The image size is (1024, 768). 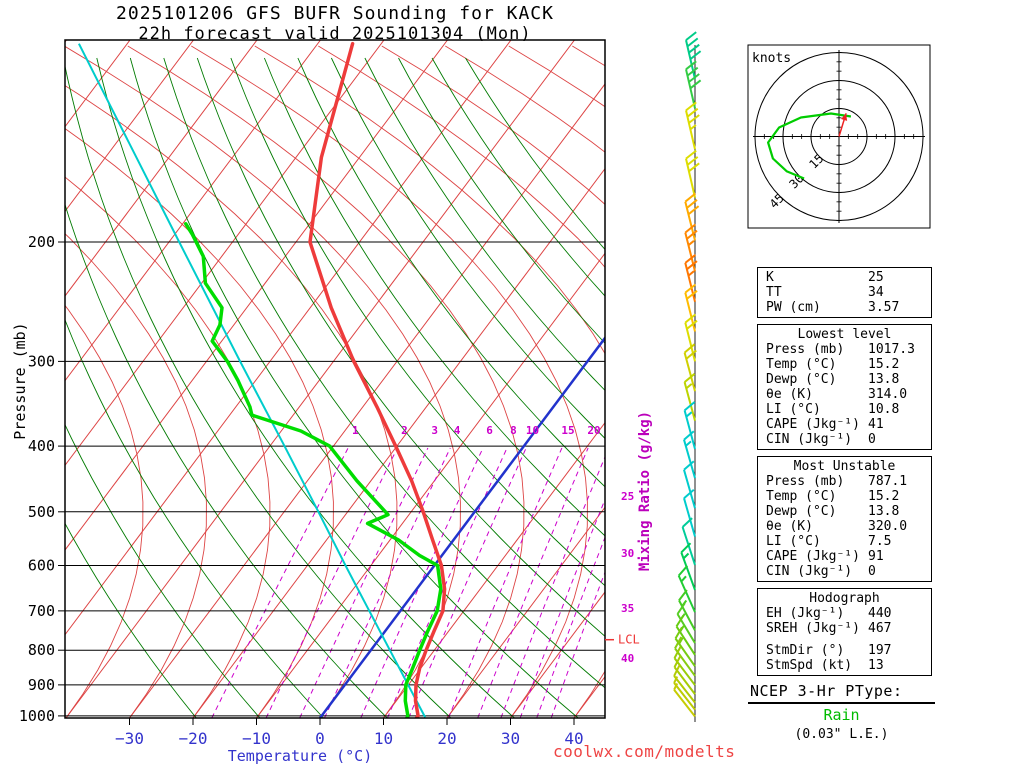 What do you see at coordinates (627, 608) in the screenshot?
I see `mixing-ratio-edge-label: 35` at bounding box center [627, 608].